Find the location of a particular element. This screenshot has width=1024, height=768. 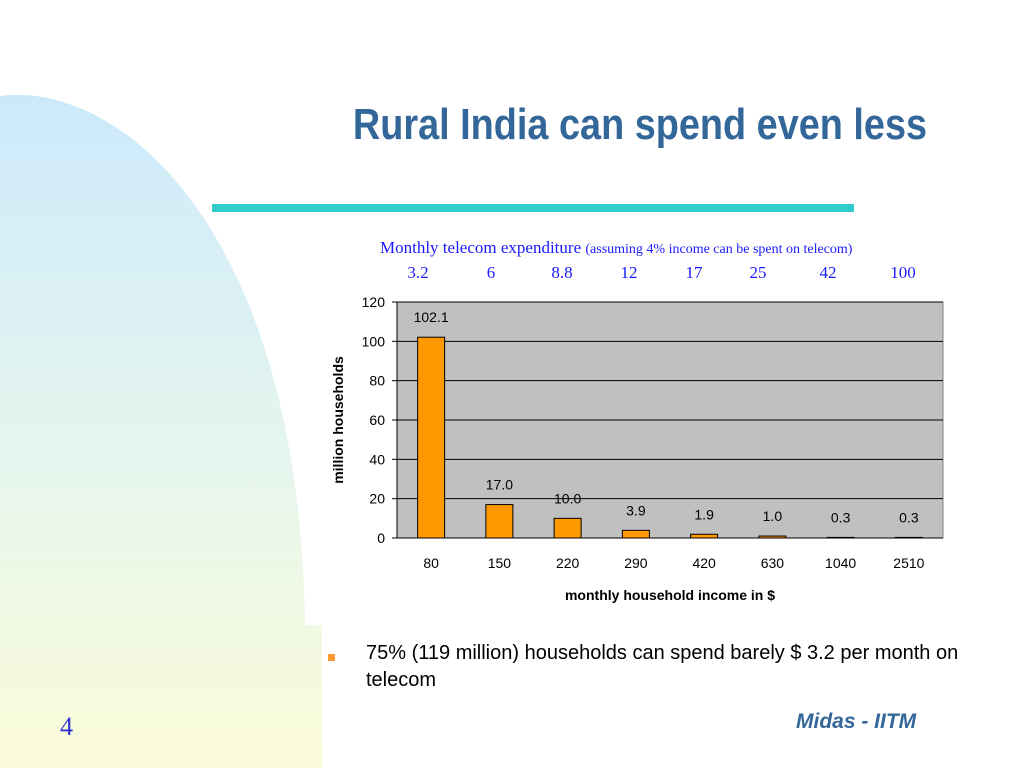

x-tick-label: 2510 is located at coordinates (908, 563).